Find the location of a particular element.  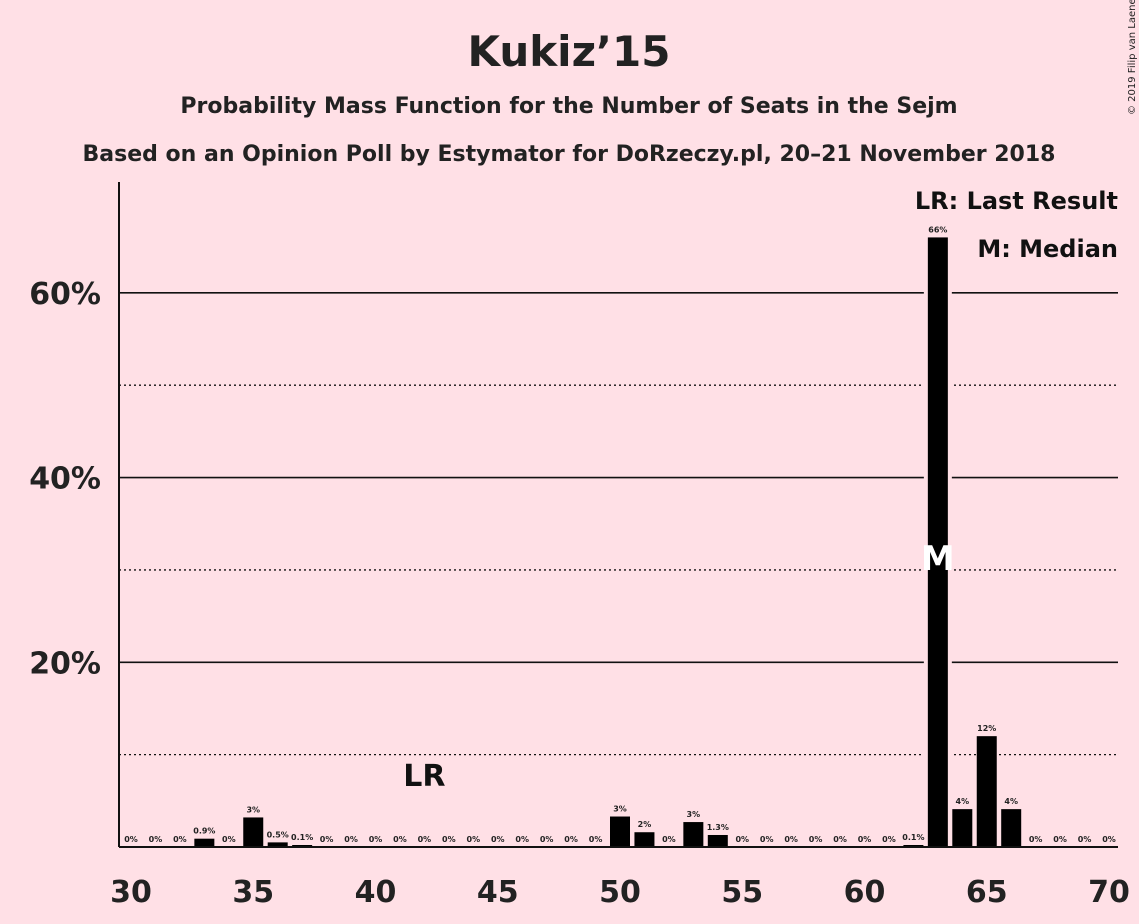

x-tick-label: 60 is located at coordinates (865, 892).